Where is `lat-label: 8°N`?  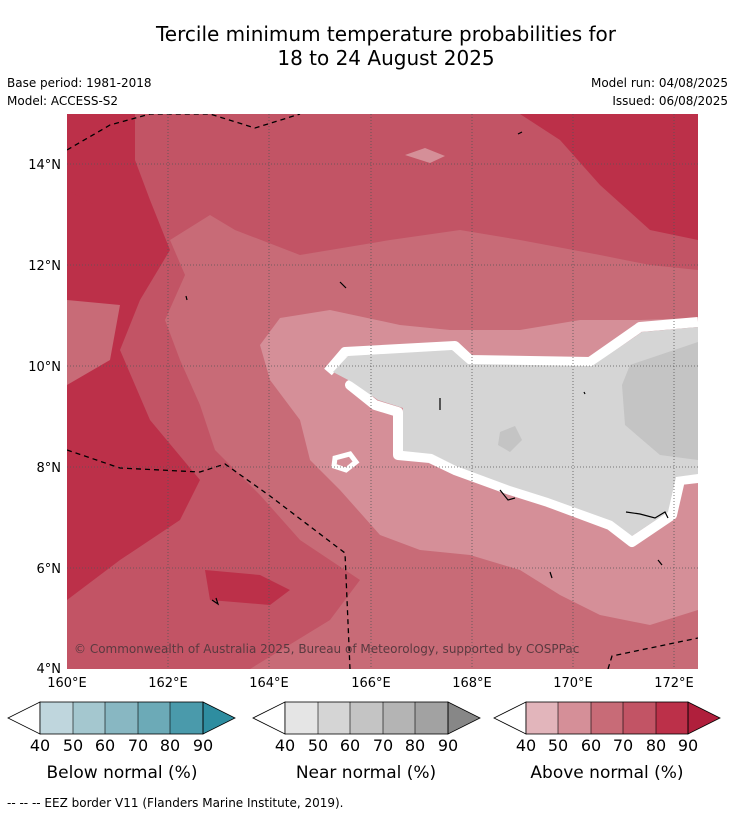
lat-label: 8°N is located at coordinates (49, 468).